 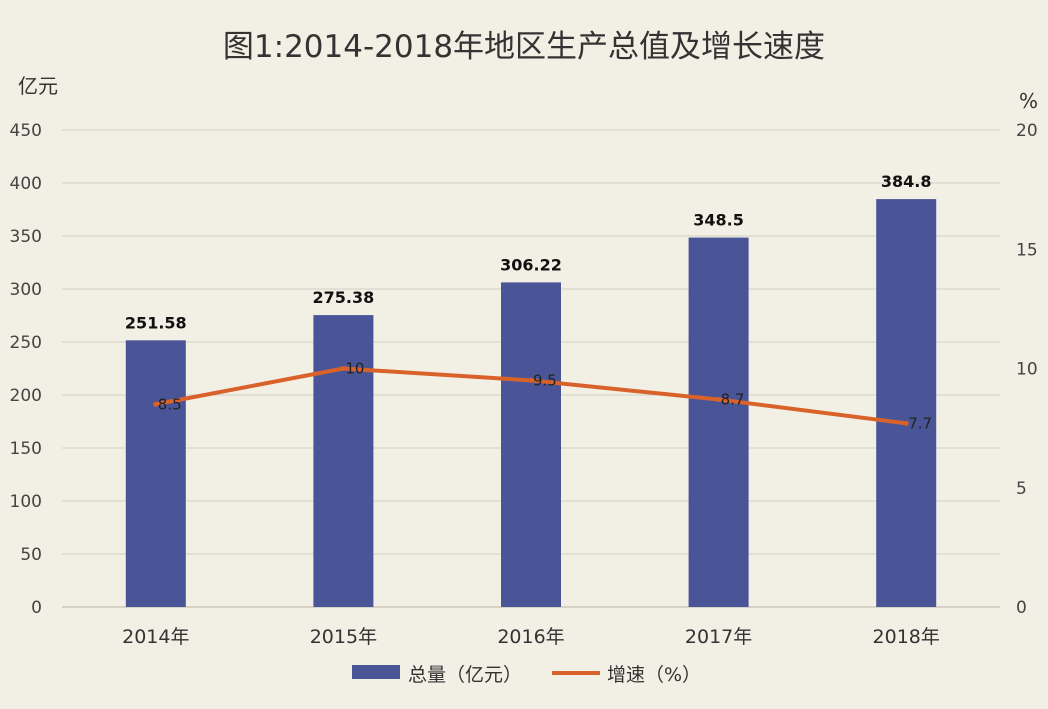 What do you see at coordinates (718, 637) in the screenshot?
I see `x-axis-tick-label: 2017年` at bounding box center [718, 637].